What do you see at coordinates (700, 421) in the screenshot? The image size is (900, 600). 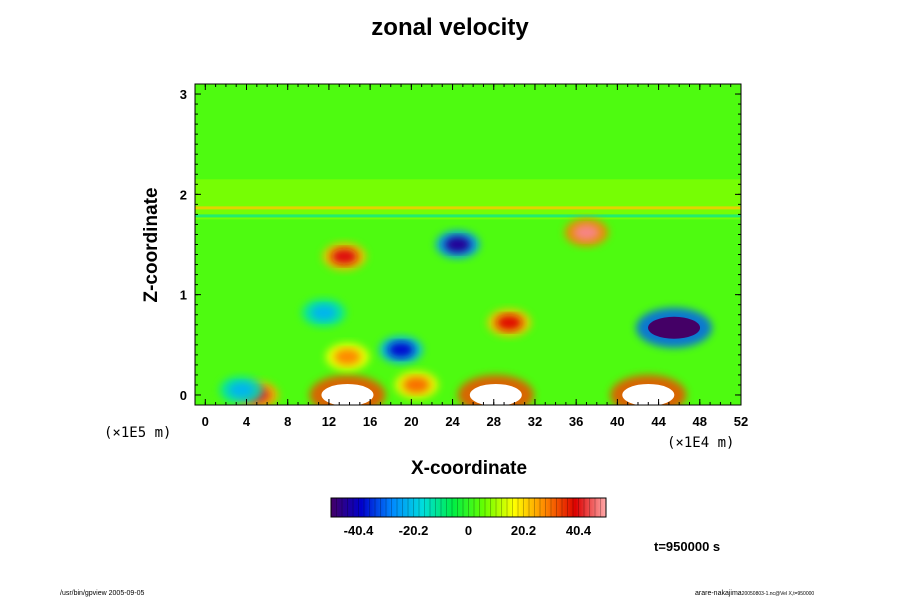 I see `x-tick-label: 48` at bounding box center [700, 421].